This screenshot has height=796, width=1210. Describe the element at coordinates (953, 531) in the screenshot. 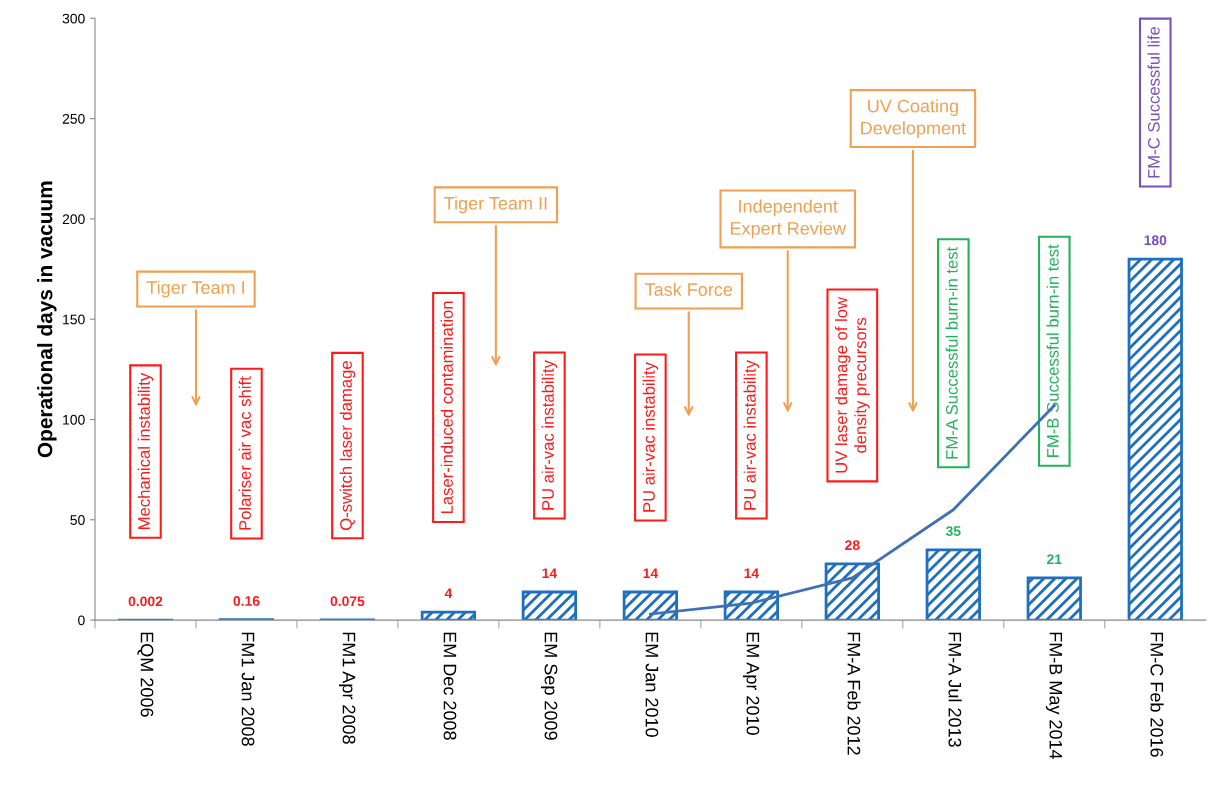

I see `data-label: 35` at that location.